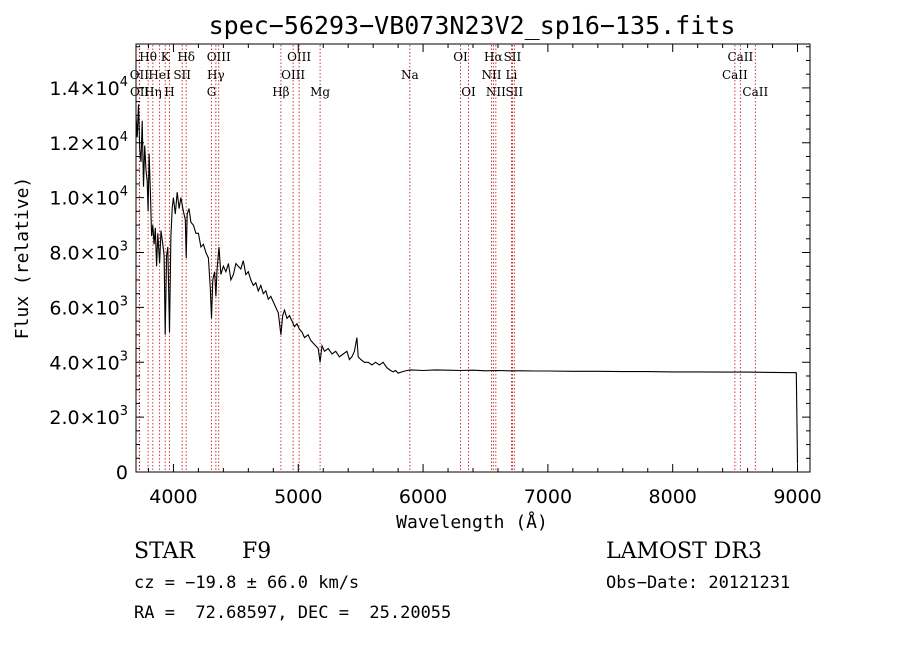 Image resolution: width=900 pixels, height=649 pixels. What do you see at coordinates (153, 92) in the screenshot?
I see `line-marker-label-2: Hη` at bounding box center [153, 92].